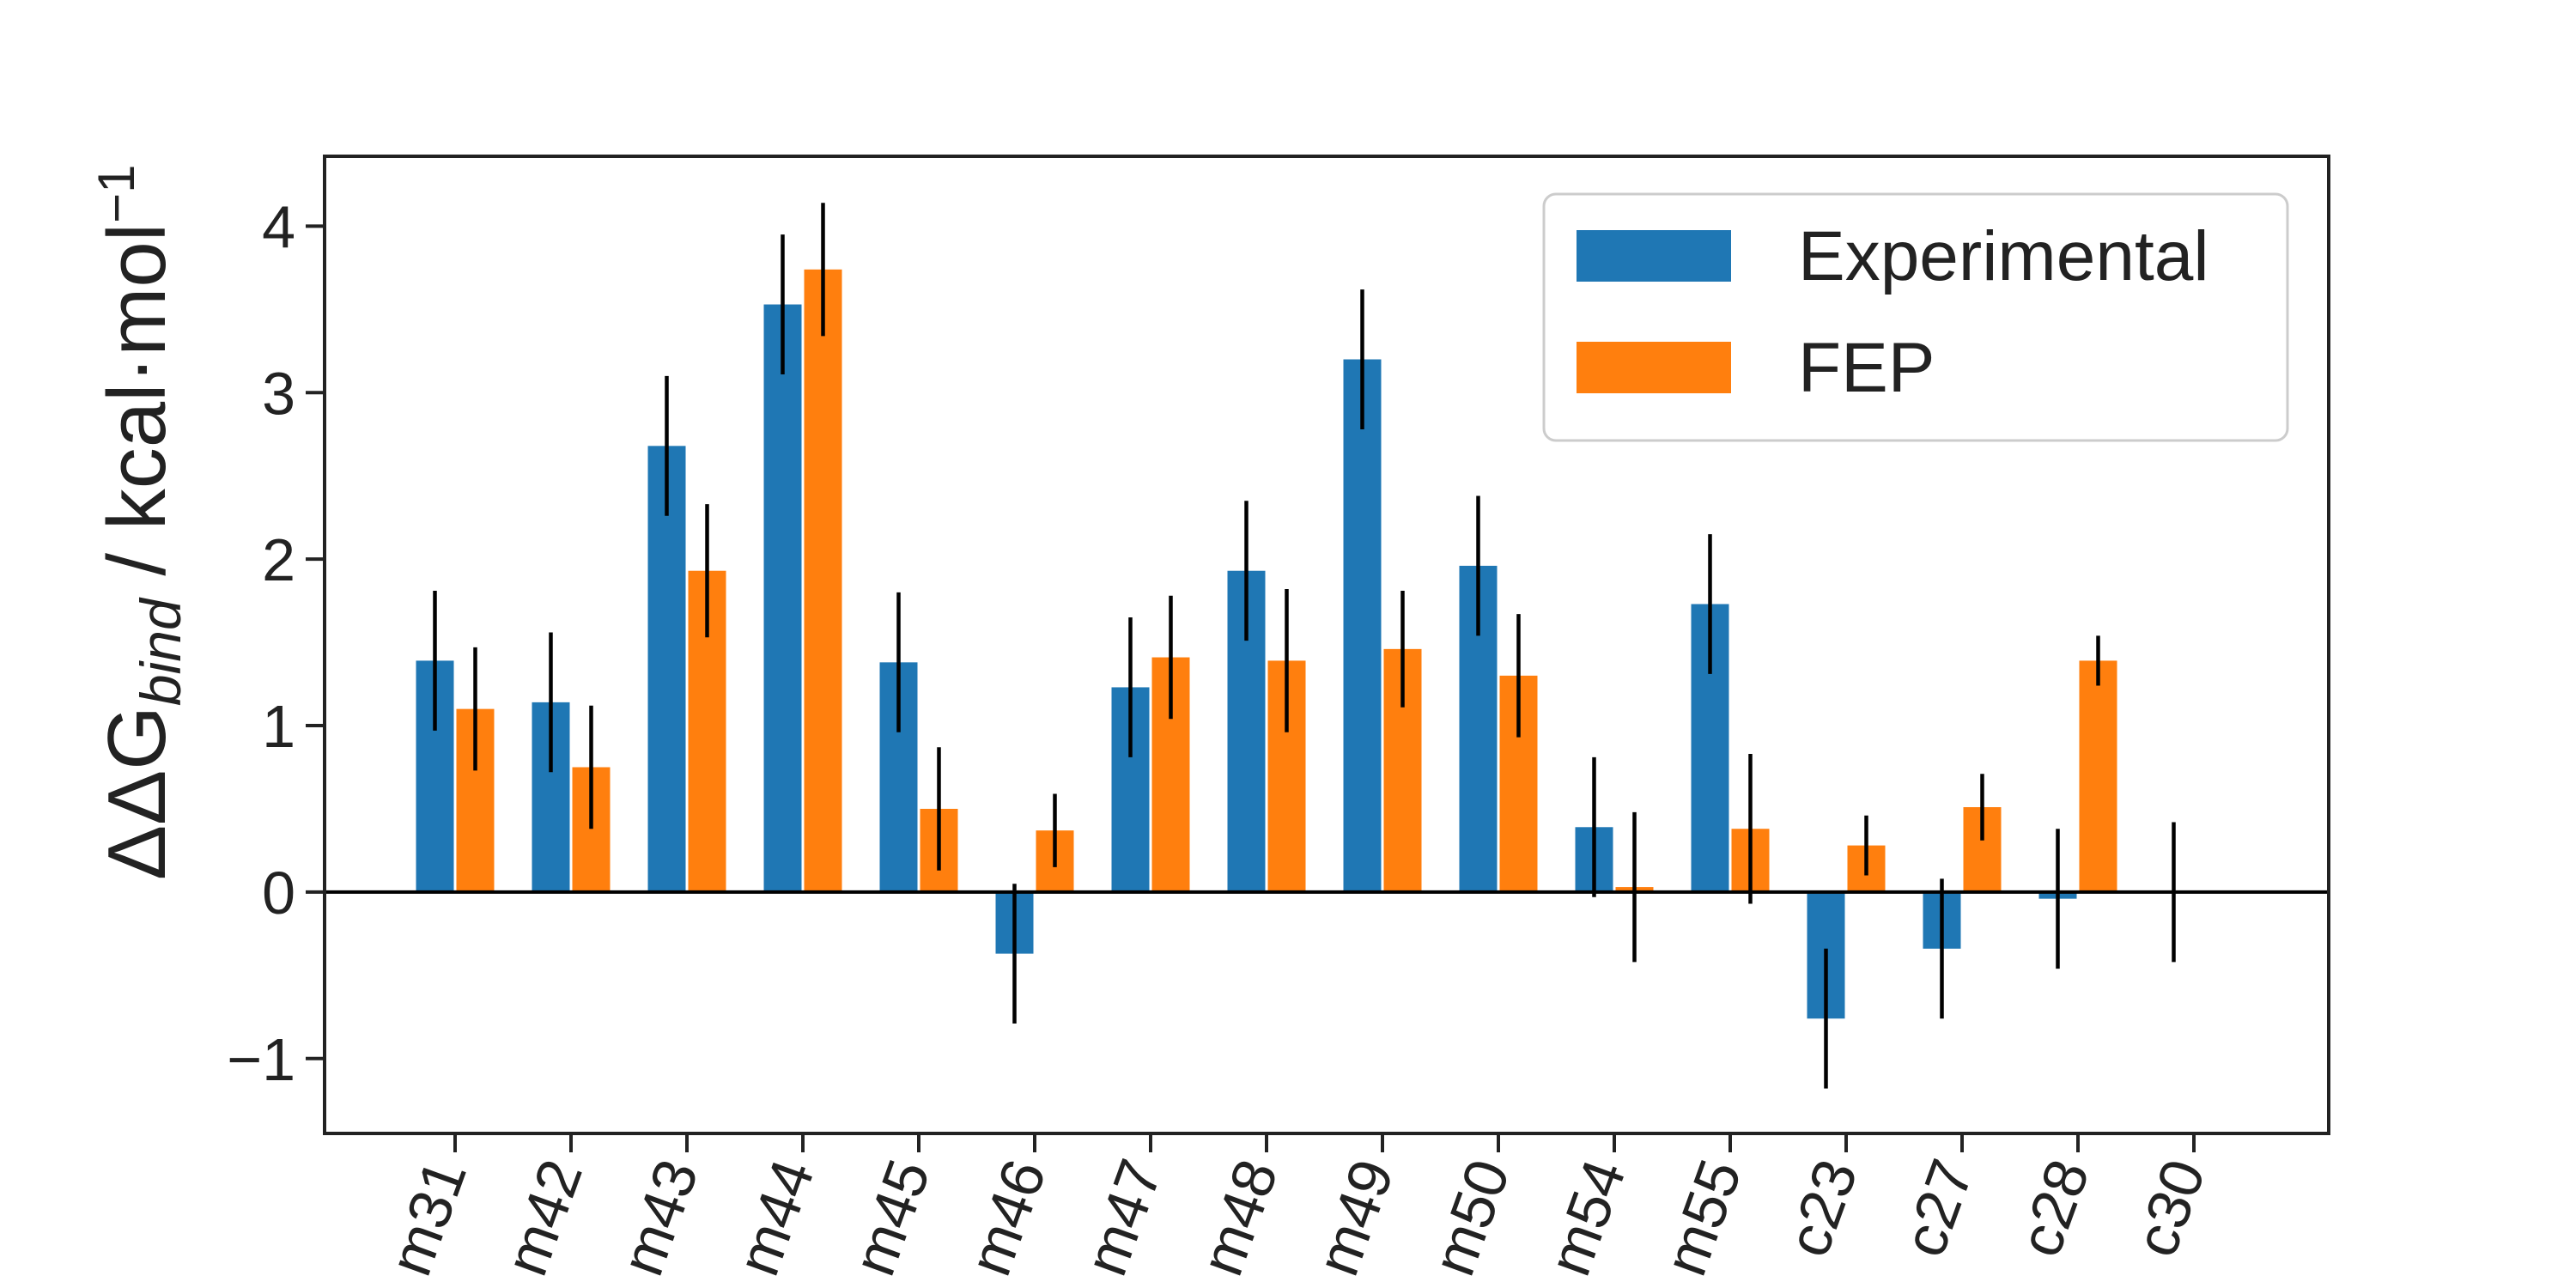 The image size is (2576, 1288). What do you see at coordinates (775, 1217) in the screenshot?
I see `x-tick-label-m44: m44` at bounding box center [775, 1217].